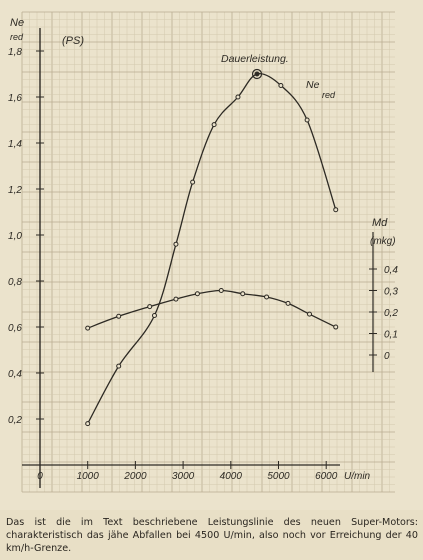 The height and width of the screenshot is (560, 423). Describe the element at coordinates (380, 223) in the screenshot. I see `right-axis-label: Md` at that location.